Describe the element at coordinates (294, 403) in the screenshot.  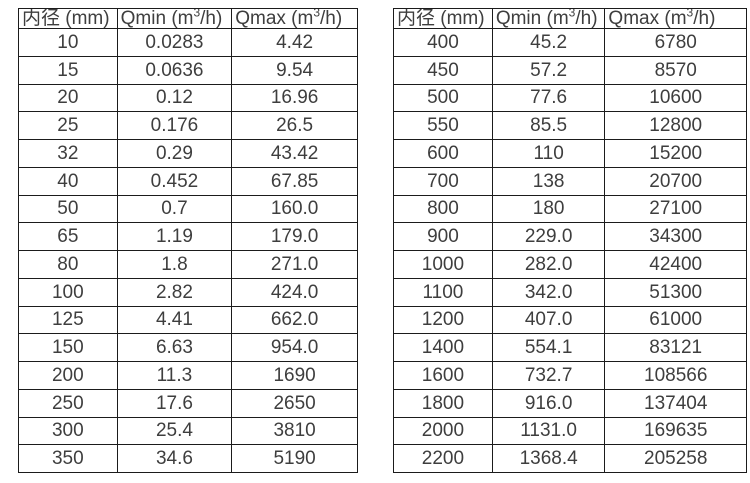
I see `qmax-cell: 2650` at that location.